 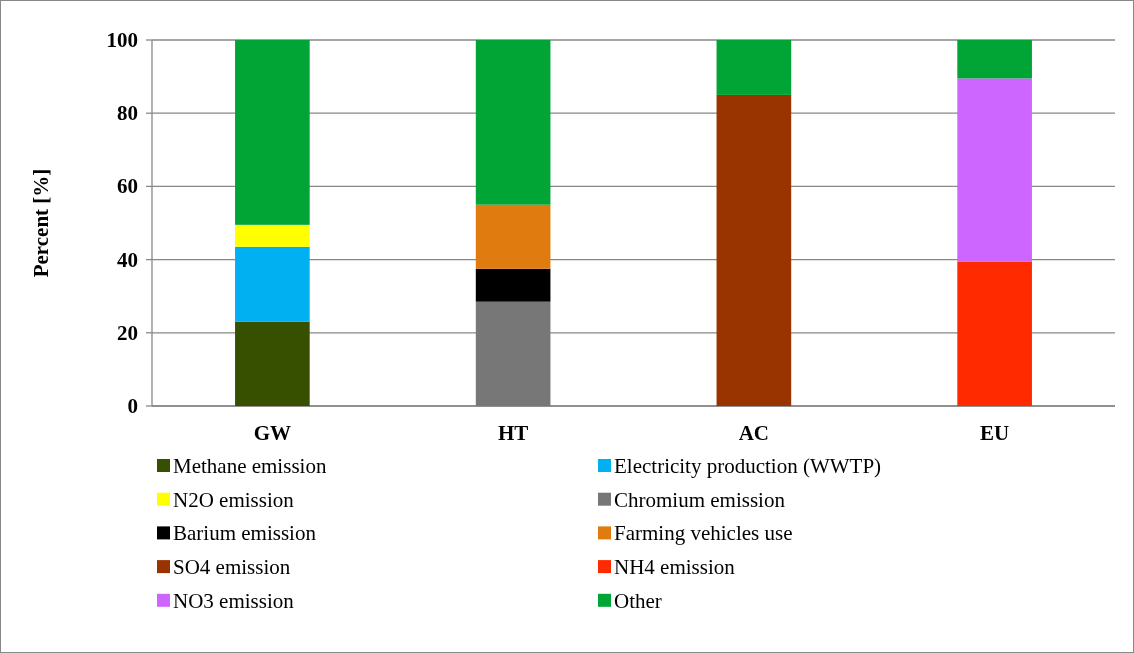 What do you see at coordinates (234, 600) in the screenshot?
I see `legend-label: NO3 emission` at bounding box center [234, 600].